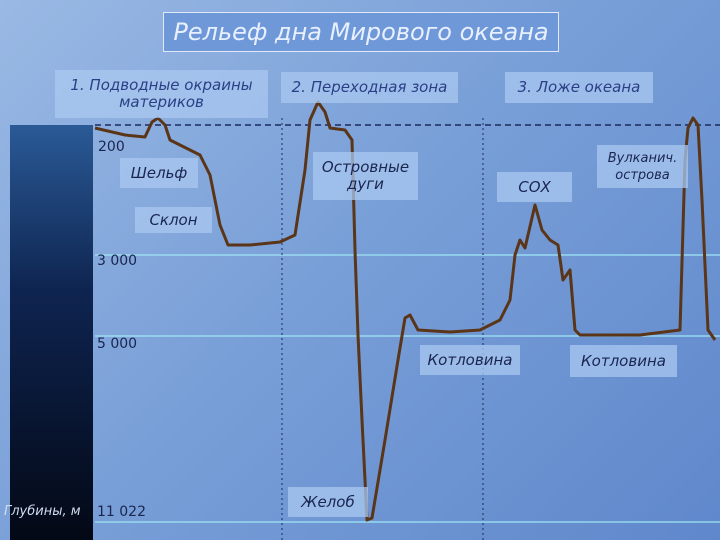 The height and width of the screenshot is (540, 720). Describe the element at coordinates (117, 261) in the screenshot. I see `depth-label: 3 000` at that location.